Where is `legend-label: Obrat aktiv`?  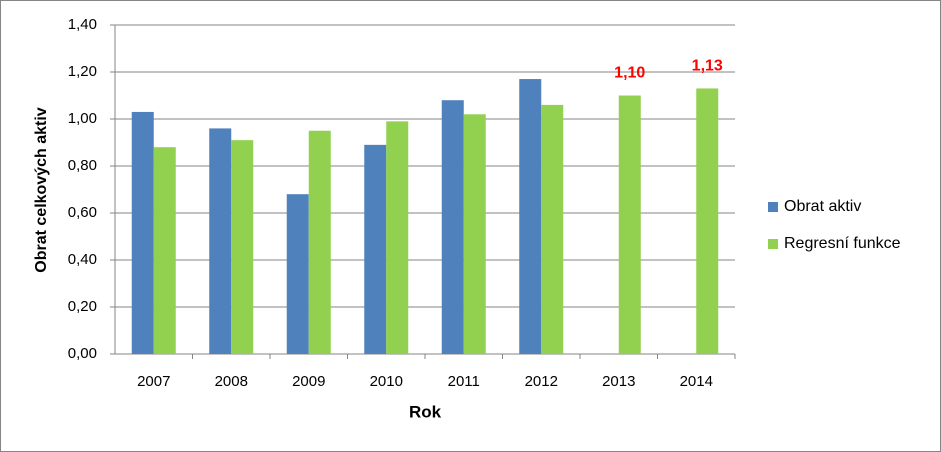 legend-label: Obrat aktiv is located at coordinates (822, 206).